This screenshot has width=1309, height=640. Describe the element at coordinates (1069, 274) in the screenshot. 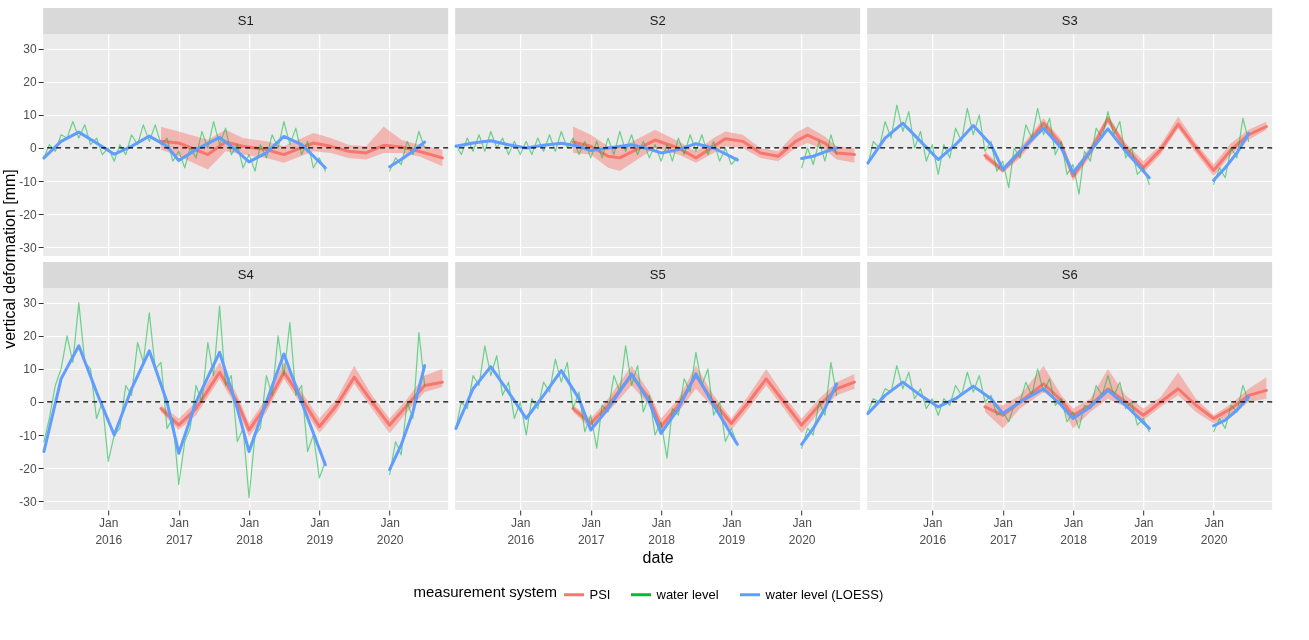

I see `chart-title: S6` at that location.